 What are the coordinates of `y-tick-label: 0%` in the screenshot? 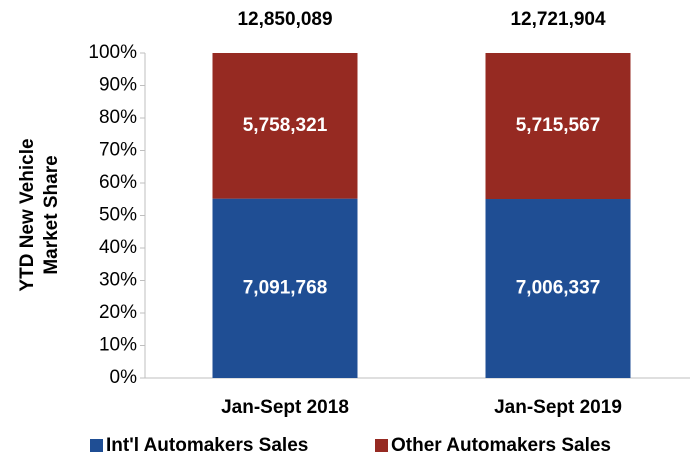 It's located at (124, 377).